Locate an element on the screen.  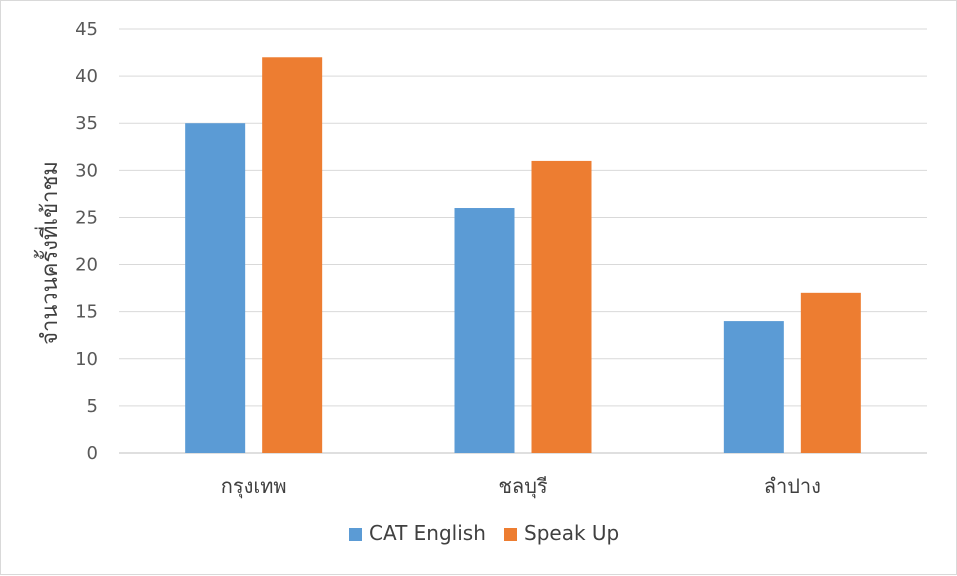
y-tick-label: 20 is located at coordinates (86, 265).